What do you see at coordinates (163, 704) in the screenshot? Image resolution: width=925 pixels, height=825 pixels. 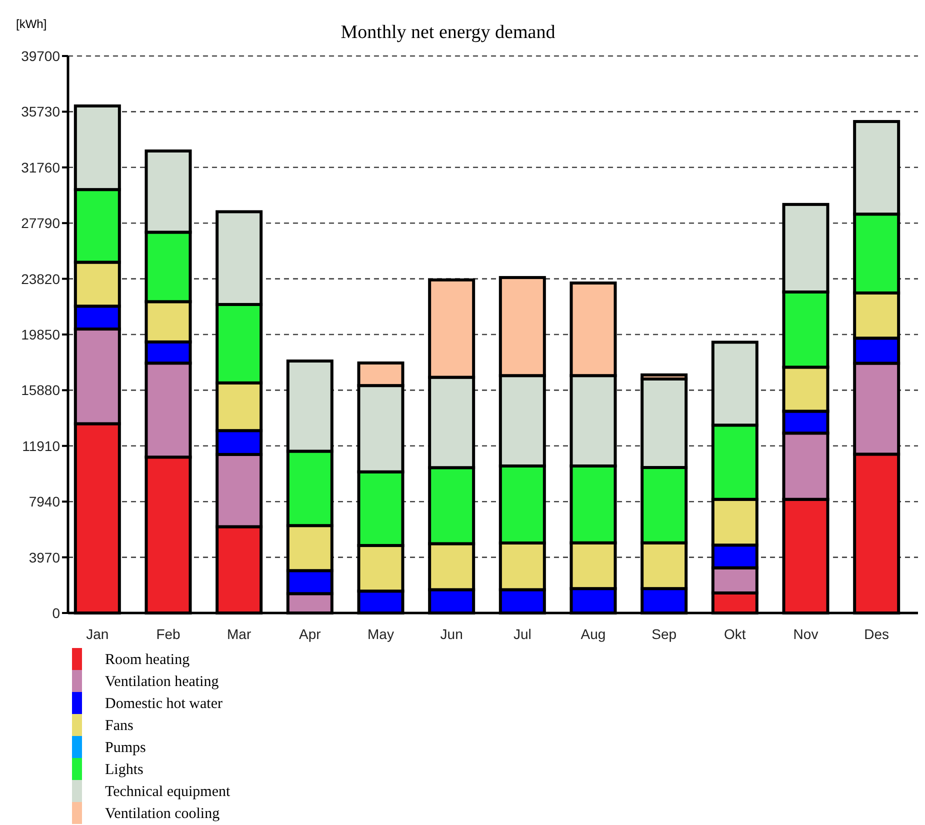 I see `legend-label: Domestic hot water` at bounding box center [163, 704].